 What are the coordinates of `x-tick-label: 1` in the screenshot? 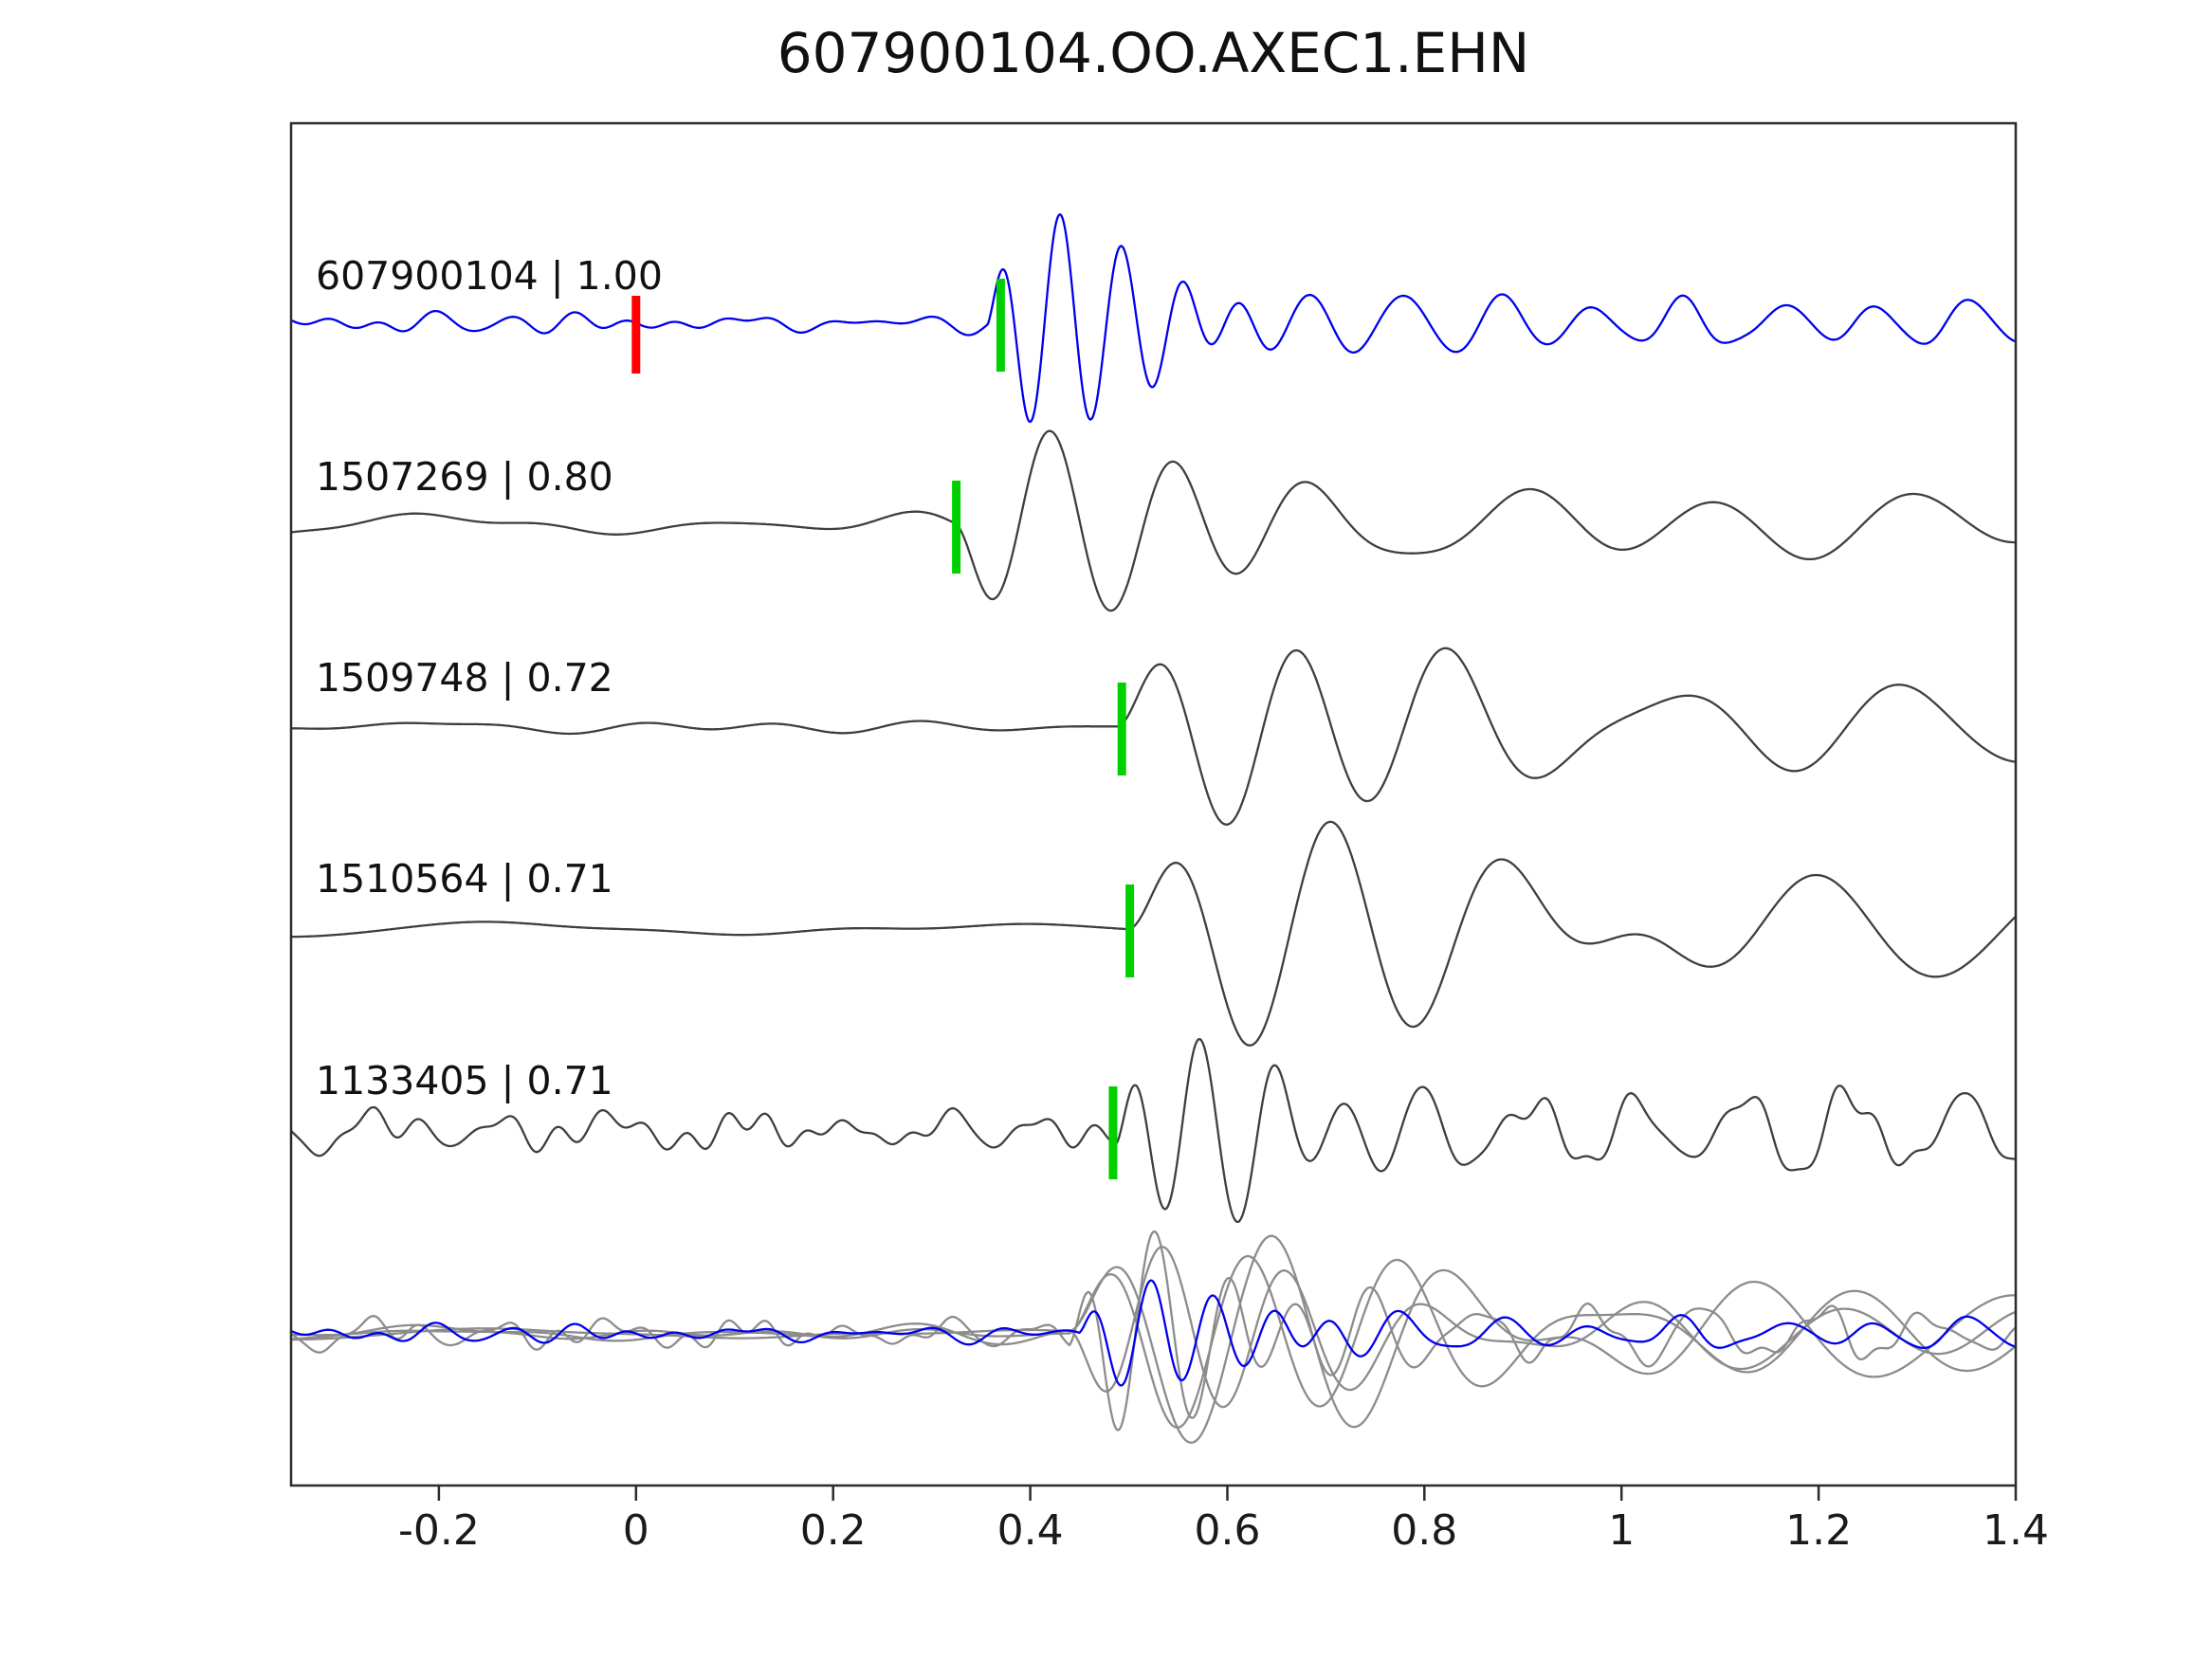 It's located at (1621, 1530).